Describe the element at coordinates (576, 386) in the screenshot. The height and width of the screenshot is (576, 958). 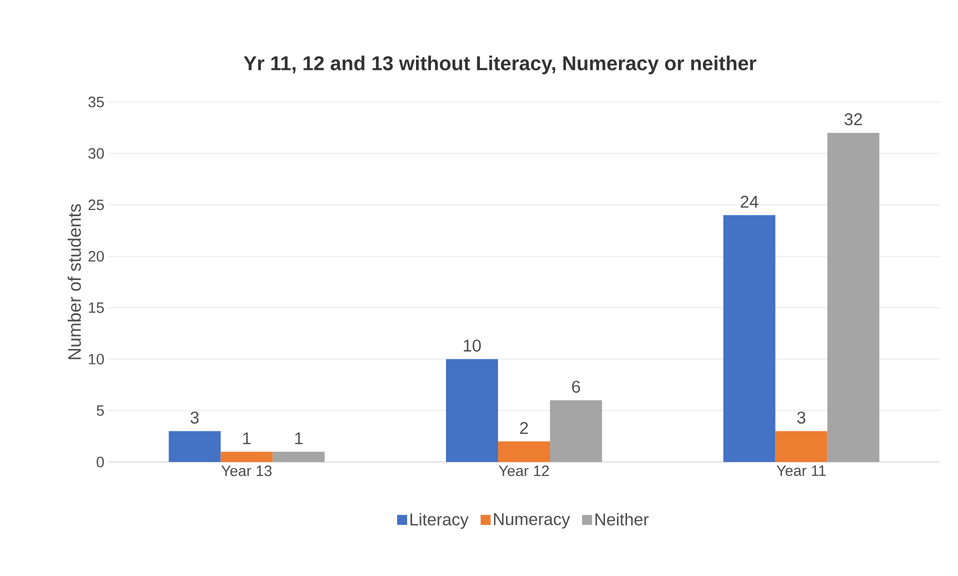
I see `data-label: 6` at that location.